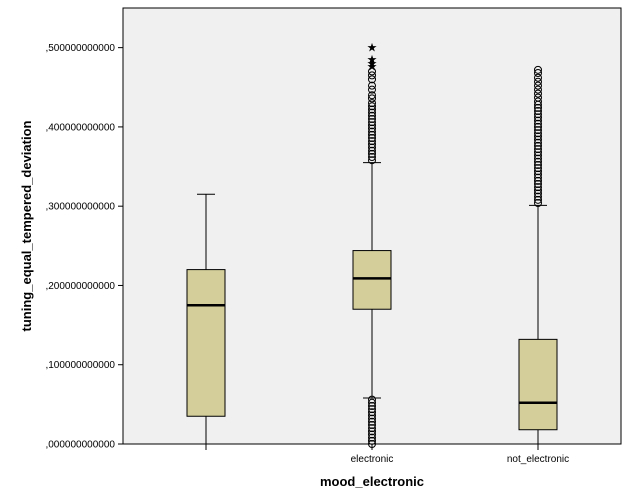  What do you see at coordinates (372, 459) in the screenshot?
I see `x-tick-label: electronic` at bounding box center [372, 459].